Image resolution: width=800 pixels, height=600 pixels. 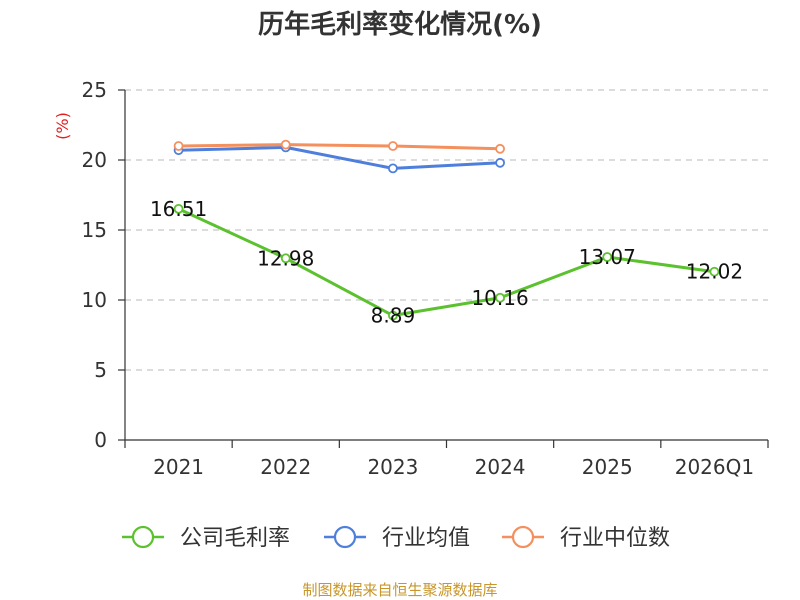 I want to click on data-label: 13.07, so click(x=607, y=257).